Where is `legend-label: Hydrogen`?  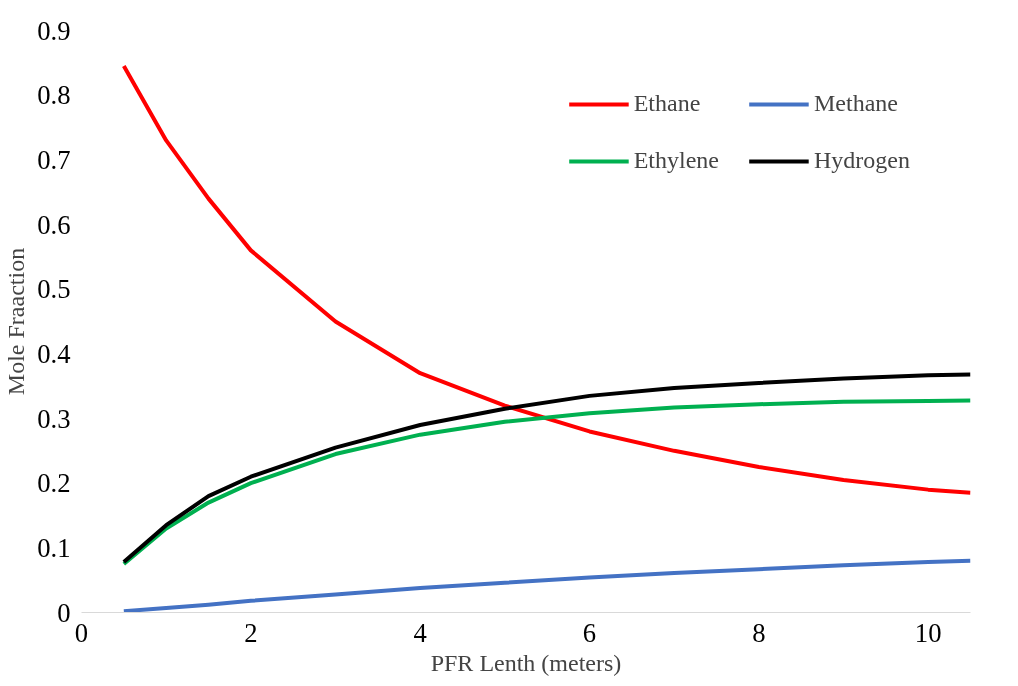
legend-label: Hydrogen is located at coordinates (862, 160).